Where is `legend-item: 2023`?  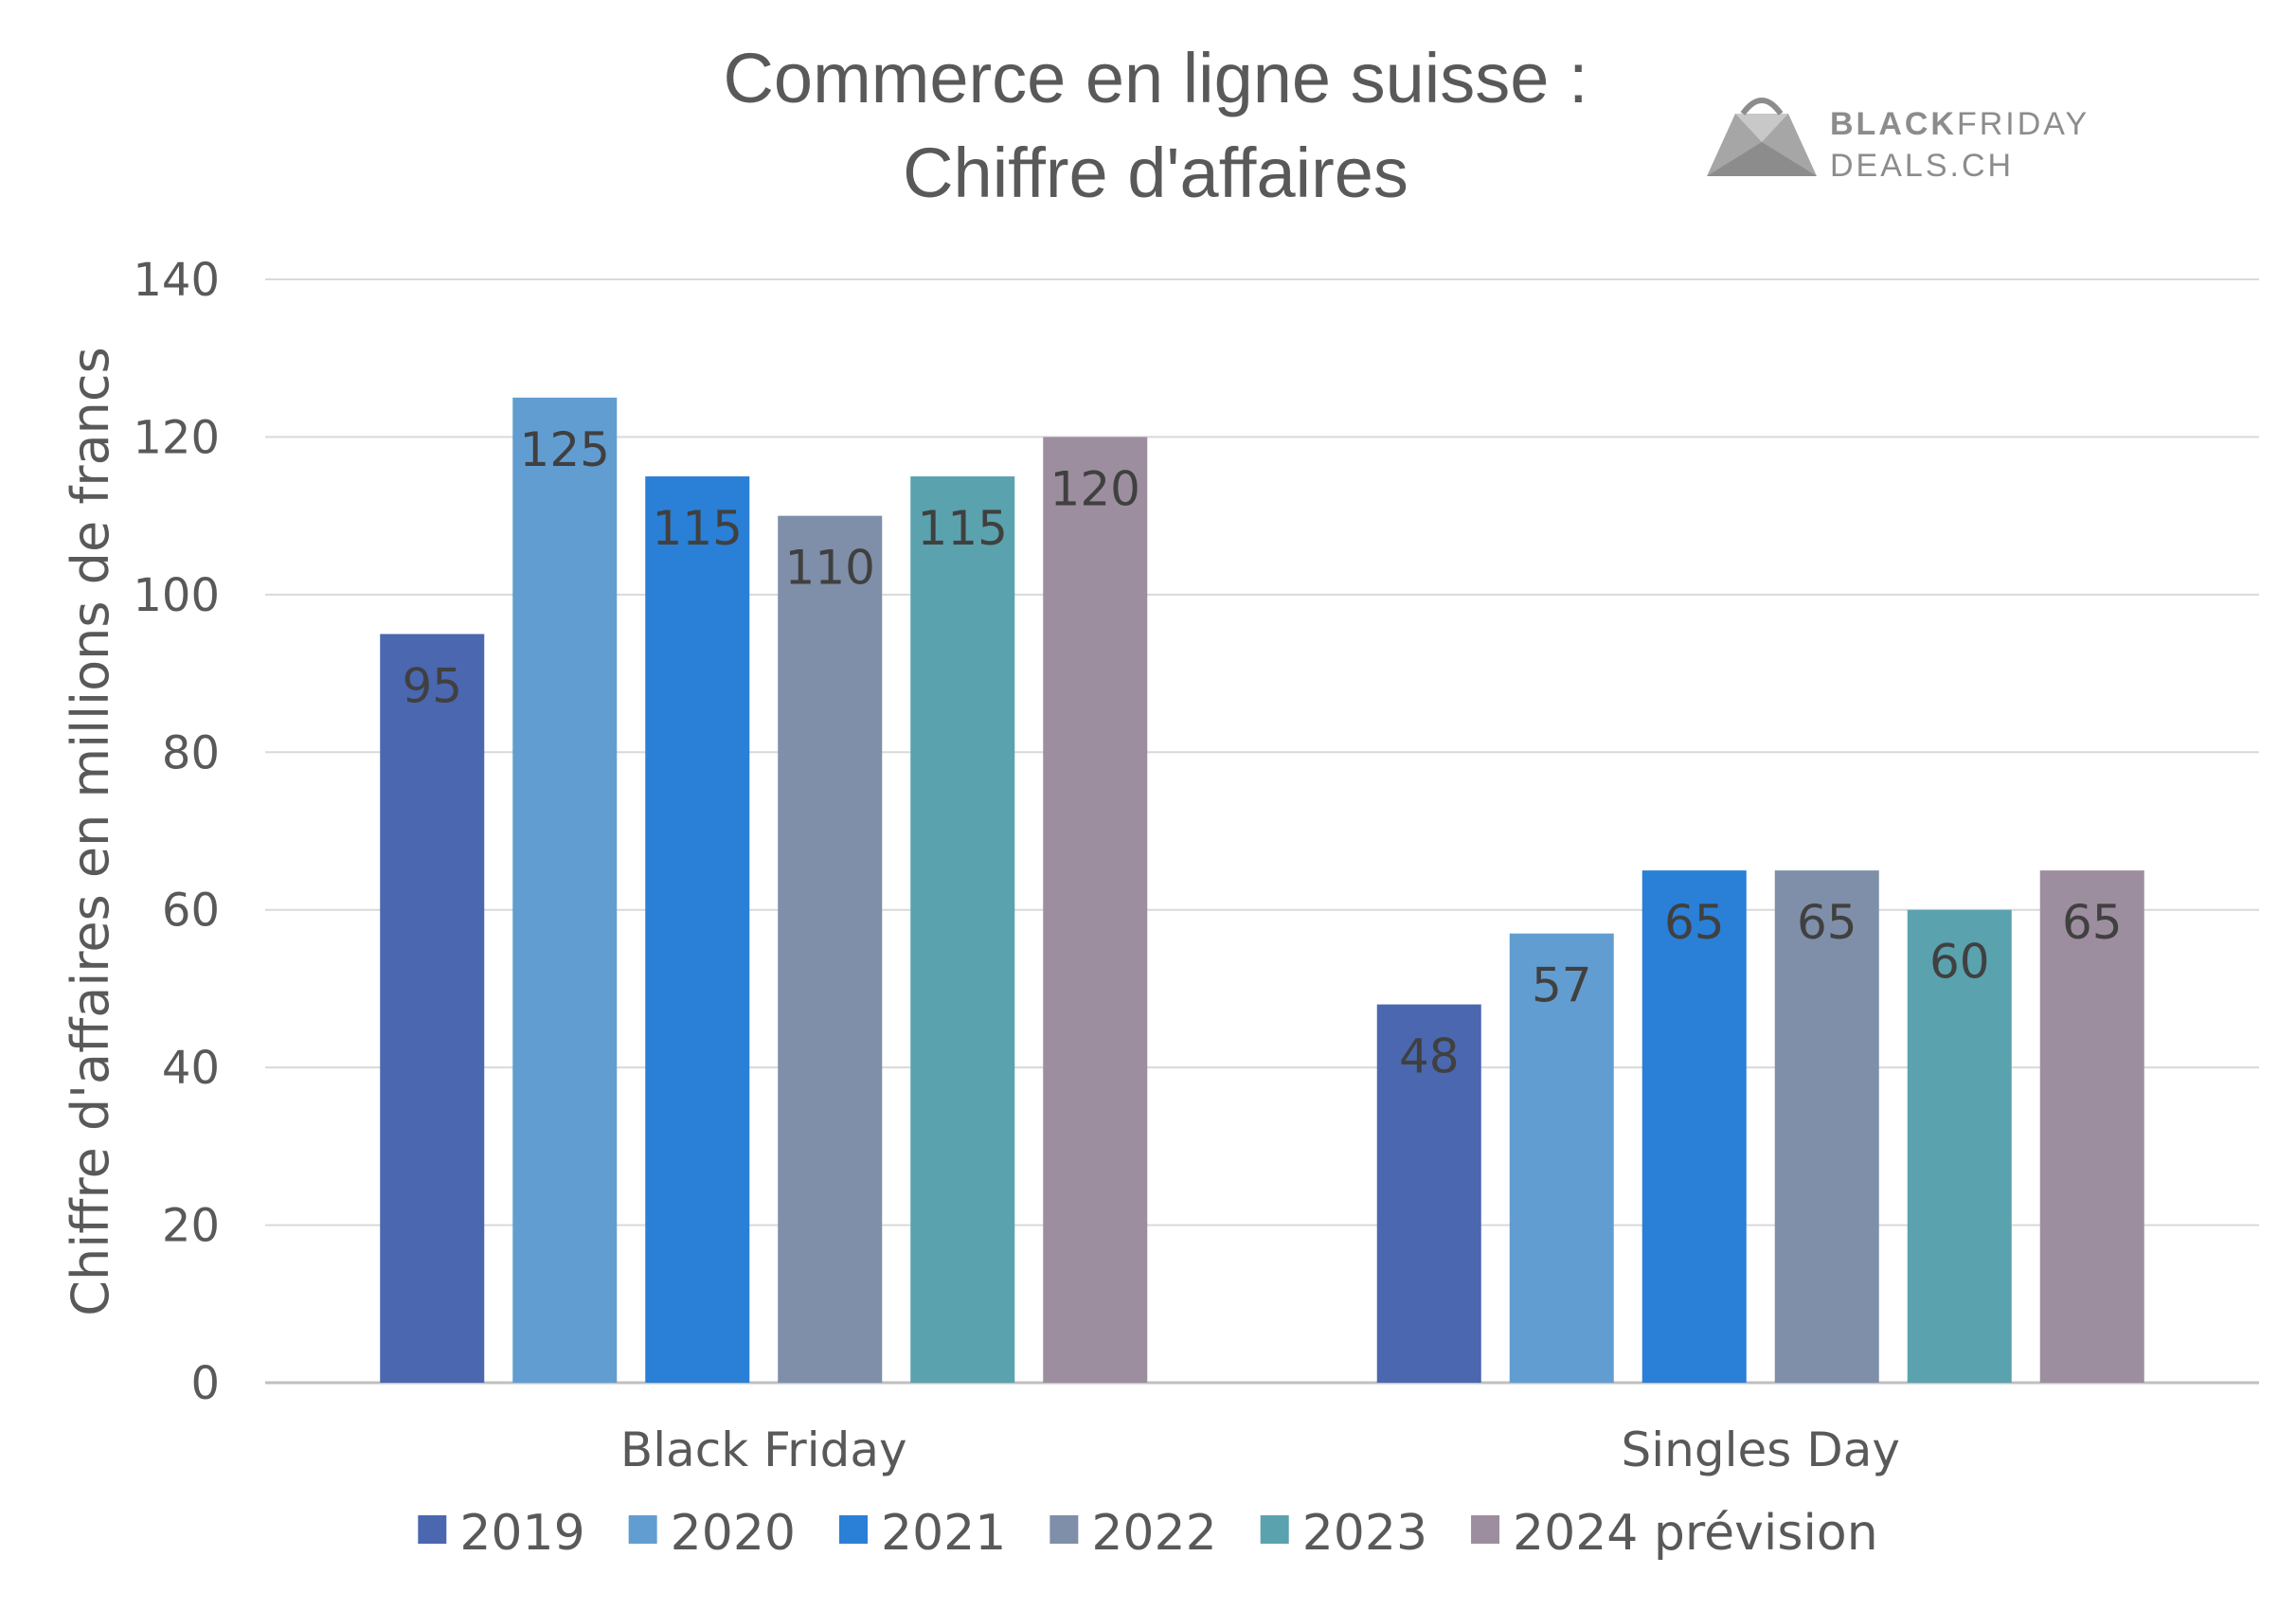
legend-item: 2023 is located at coordinates (1343, 1533).